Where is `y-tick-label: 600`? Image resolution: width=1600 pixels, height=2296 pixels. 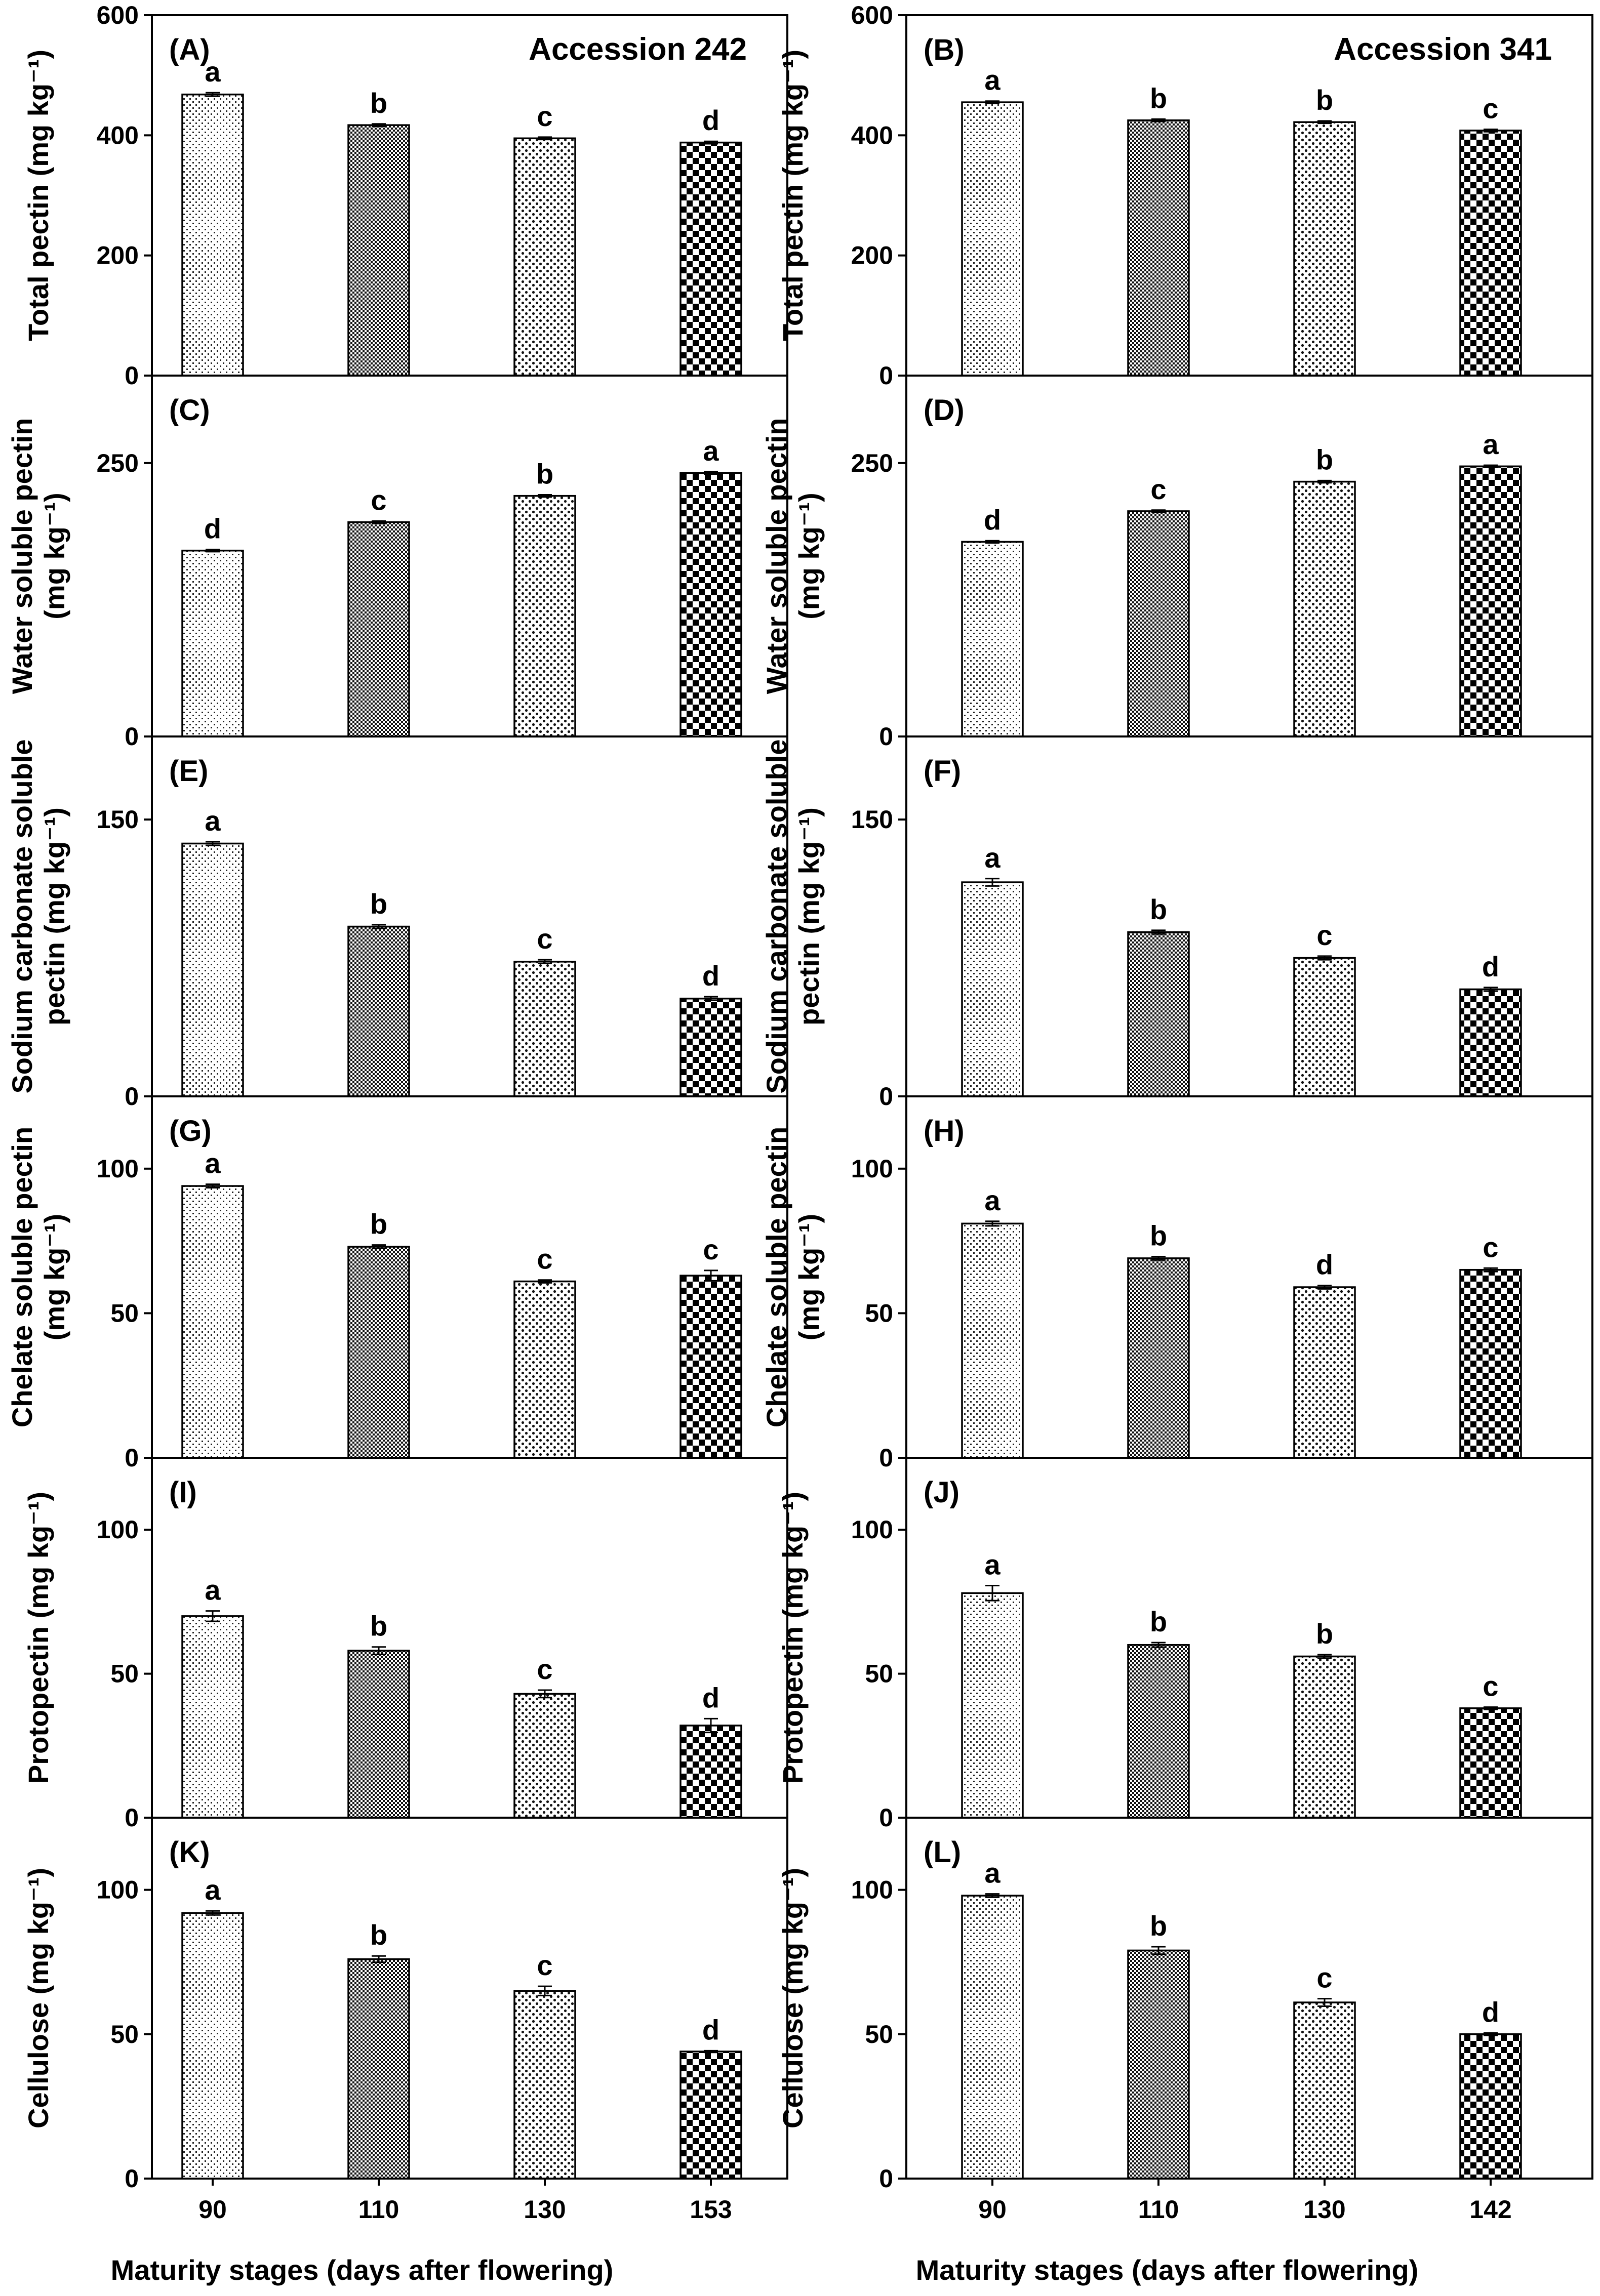
y-tick-label: 600 is located at coordinates (118, 15).